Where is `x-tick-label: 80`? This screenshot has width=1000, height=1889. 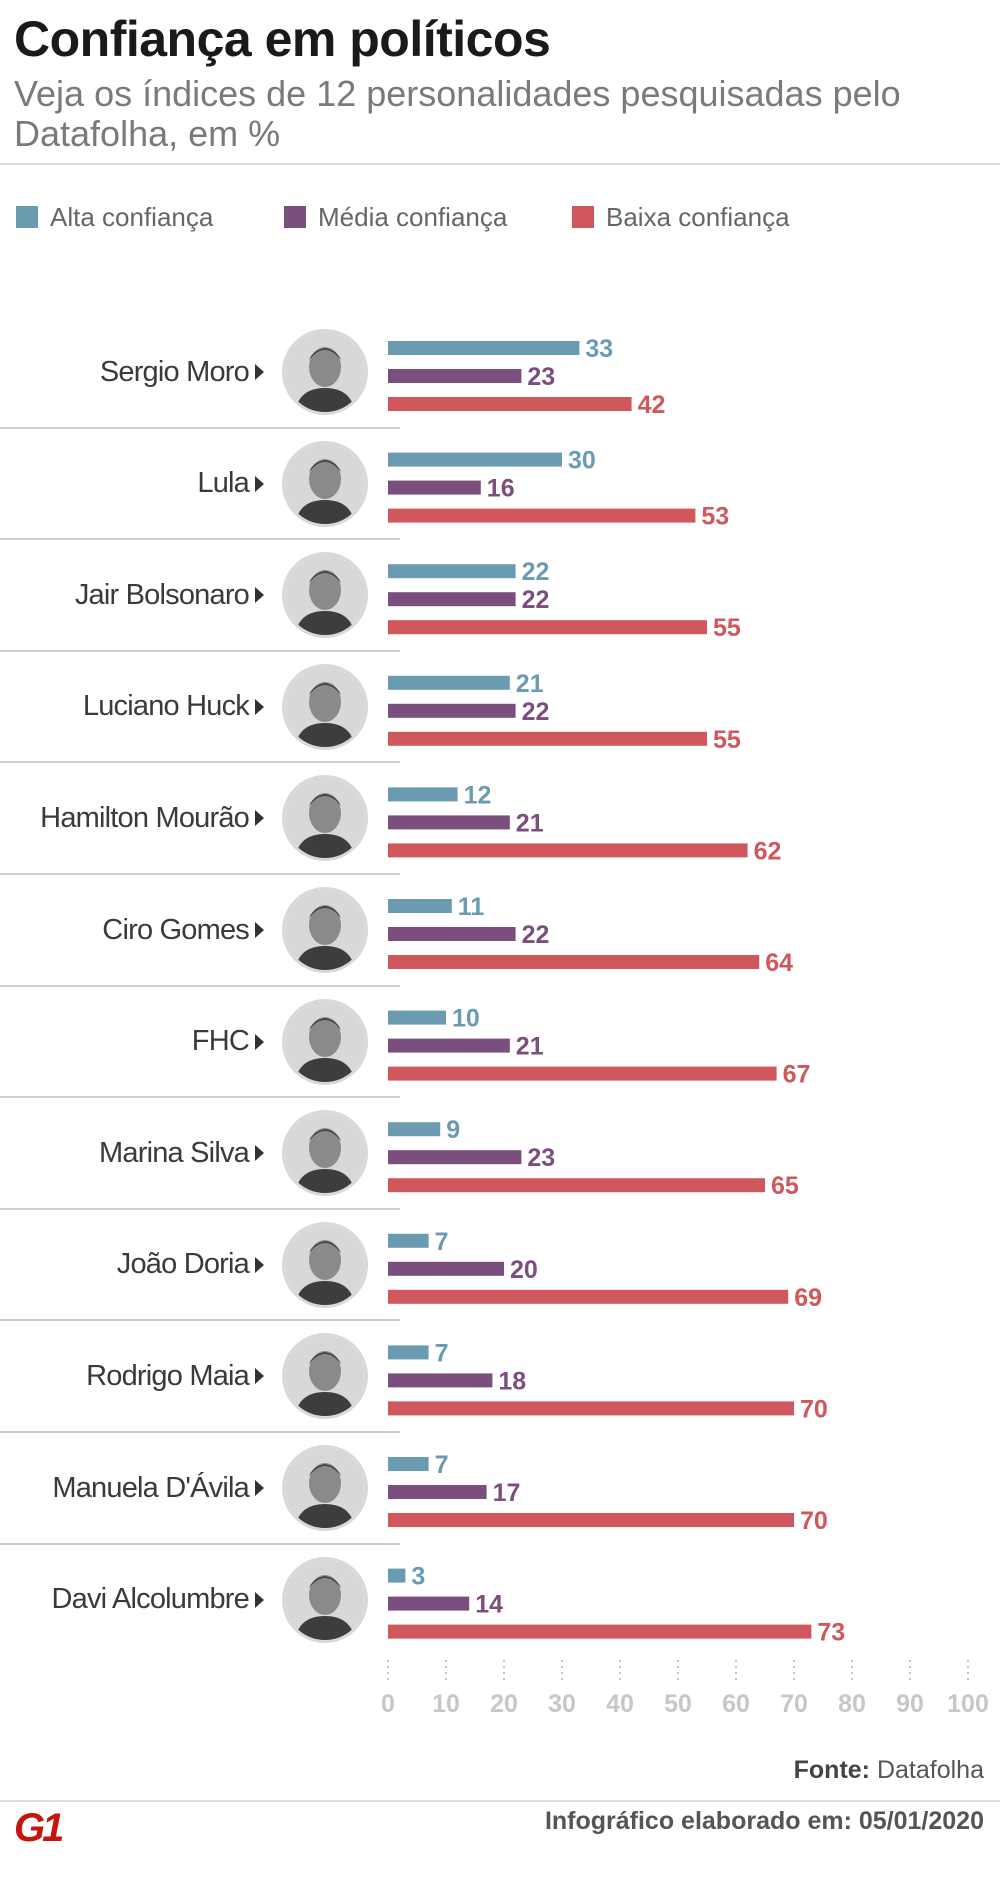 x-tick-label: 80 is located at coordinates (852, 1704).